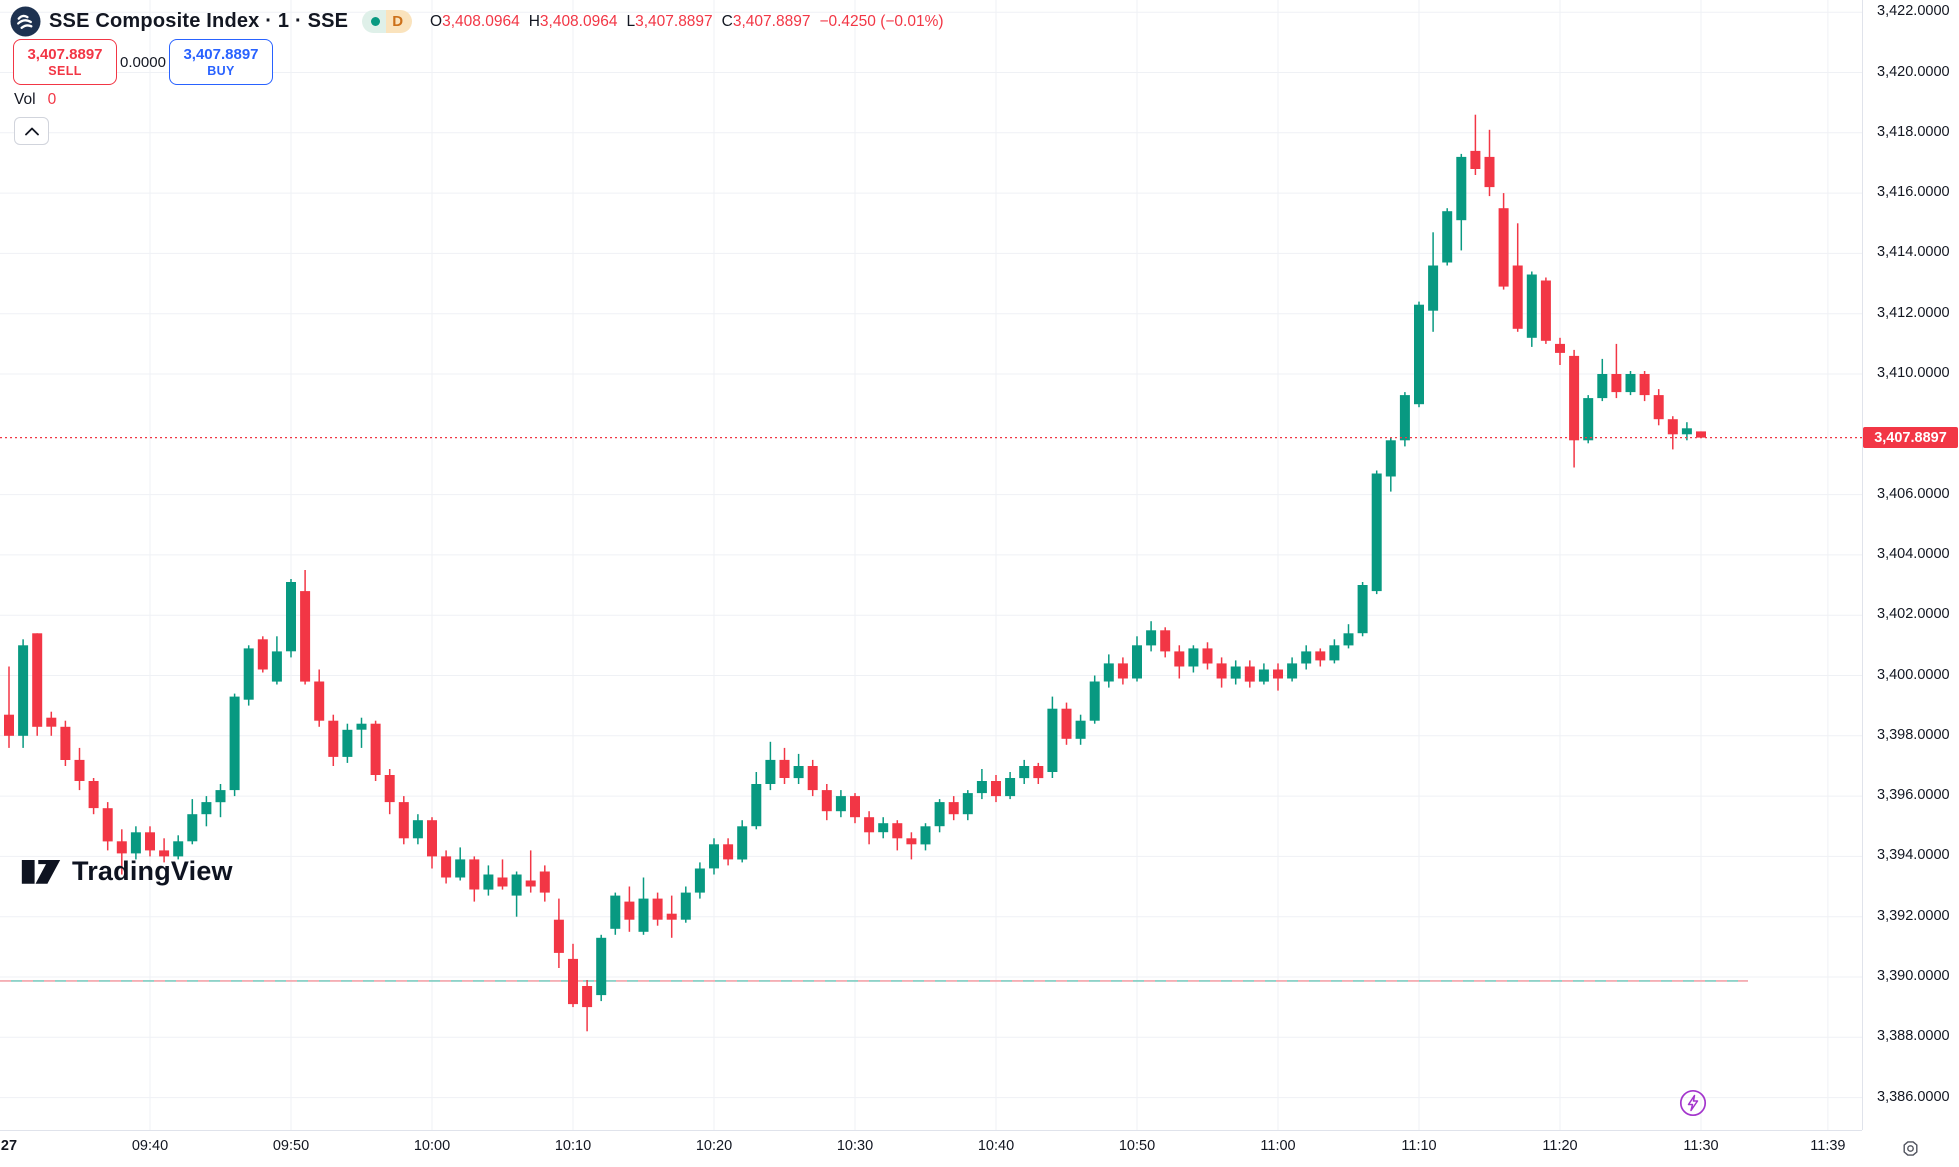 This screenshot has height=1167, width=1959. What do you see at coordinates (1828, 1146) in the screenshot?
I see `time-tick-label: 11:39` at bounding box center [1828, 1146].